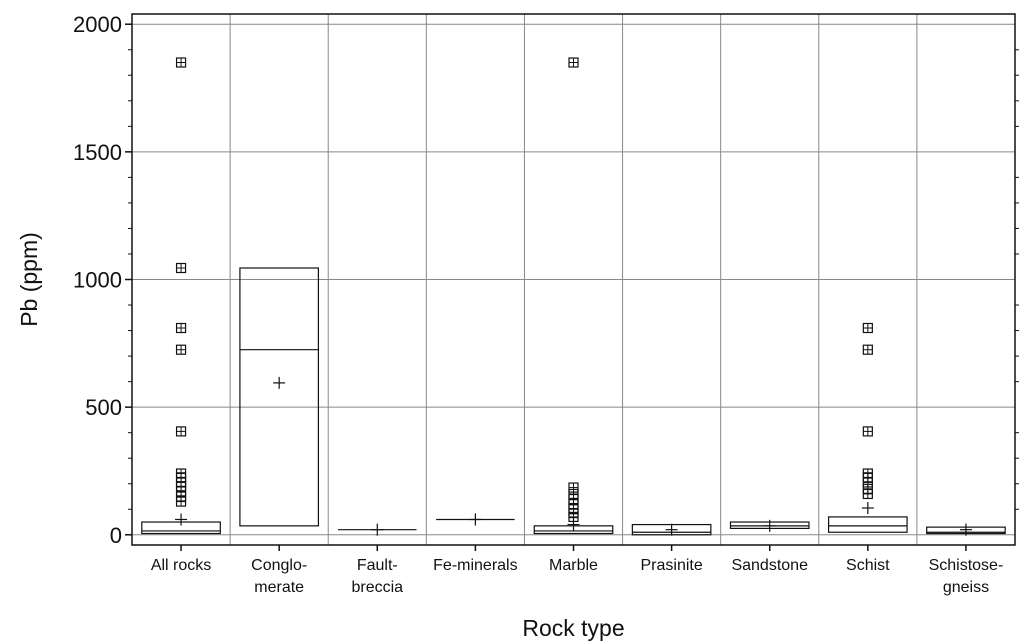  I want to click on x-tick-label: Fault-breccia, so click(377, 576).